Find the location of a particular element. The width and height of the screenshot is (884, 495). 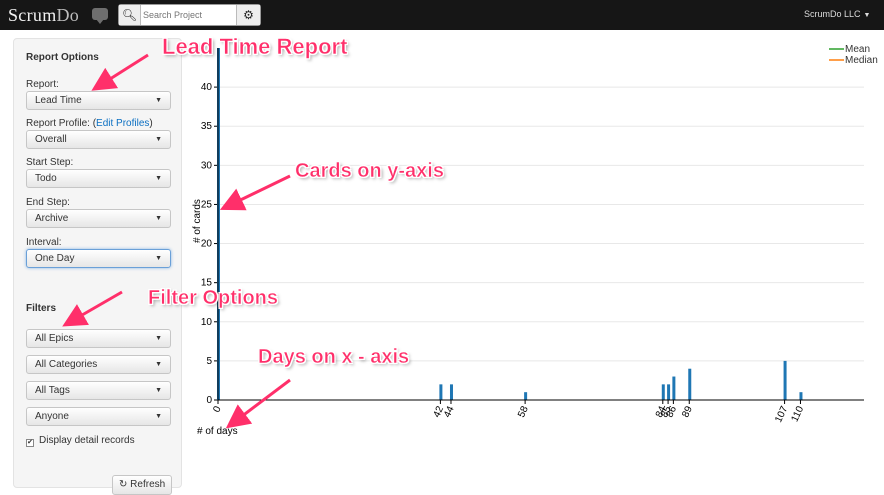

account-menu: ScrumDo LLC ▼ is located at coordinates (837, 14).